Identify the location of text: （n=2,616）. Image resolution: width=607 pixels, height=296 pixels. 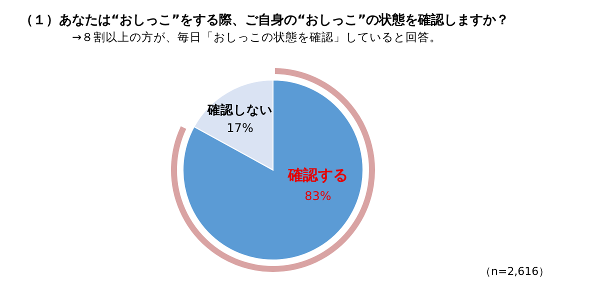
(515, 271).